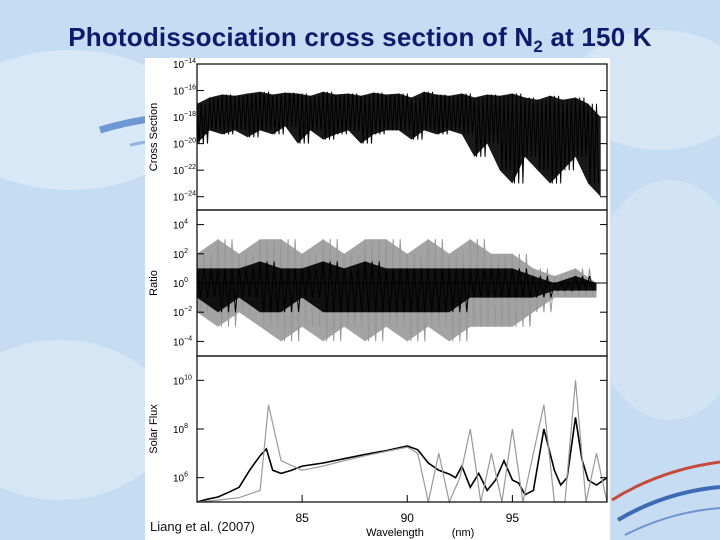 Image resolution: width=720 pixels, height=540 pixels. Describe the element at coordinates (188, 338) in the screenshot. I see `y-tick-exponent: −4` at that location.